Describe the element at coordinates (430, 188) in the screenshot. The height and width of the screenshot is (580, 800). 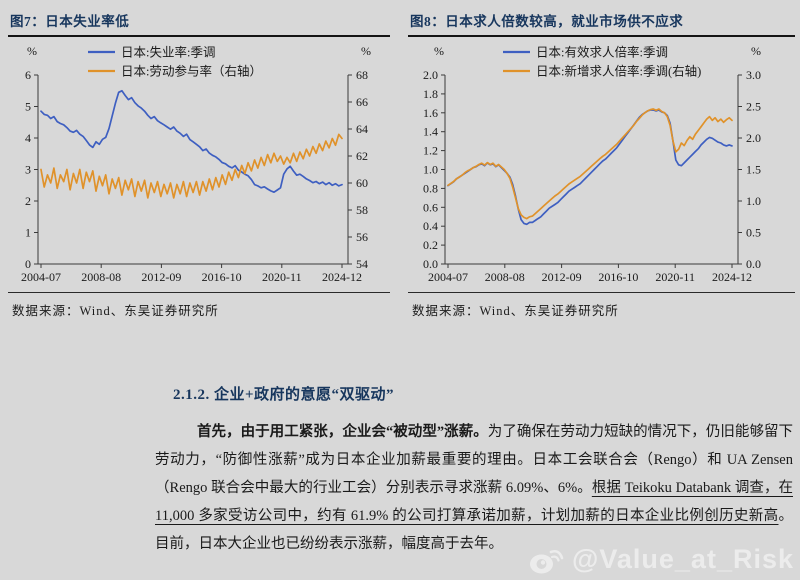
I see `left-tick-label: 0.8` at that location.